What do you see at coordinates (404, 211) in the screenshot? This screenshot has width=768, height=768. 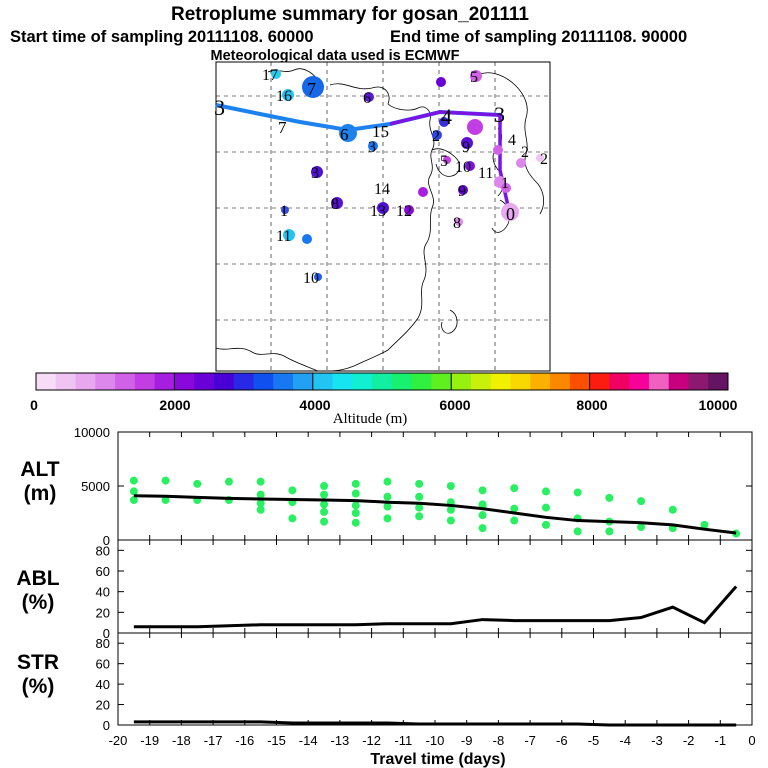 I see `point-label: 12` at bounding box center [404, 211].